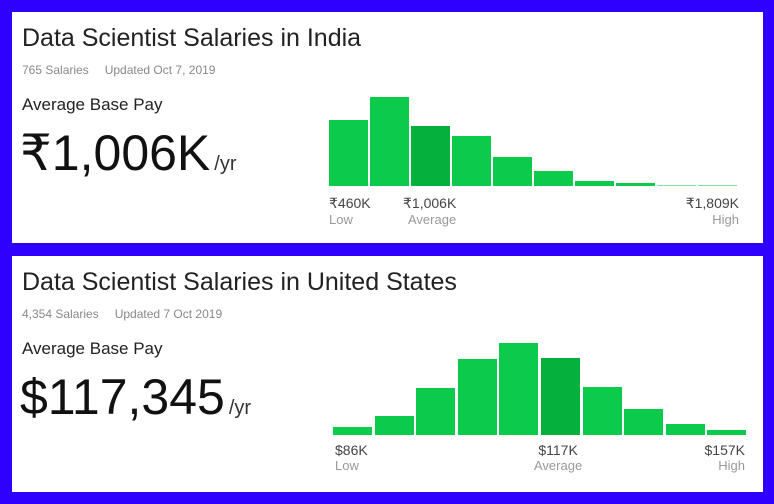 Image resolution: width=774 pixels, height=504 pixels. I want to click on updated-date: Updated Oct 7, 2019, so click(160, 70).